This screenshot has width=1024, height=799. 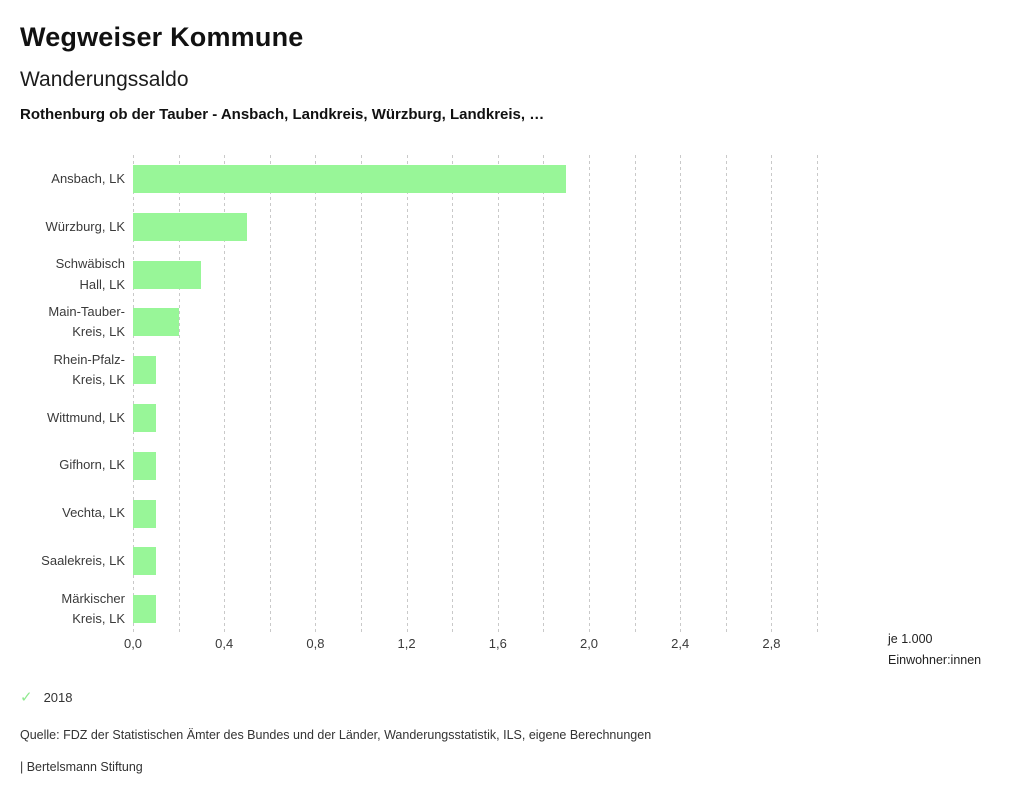 I want to click on category-label: Rhein-Pfalz- Kreis, LK, so click(x=89, y=369).